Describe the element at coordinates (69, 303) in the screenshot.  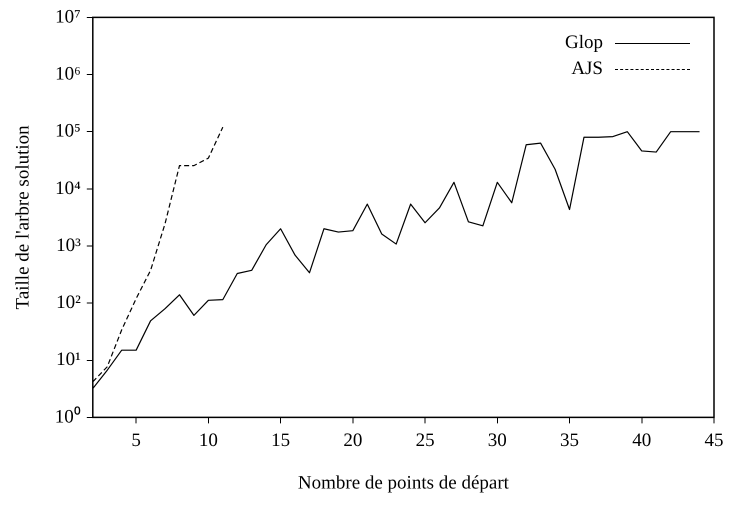
I see `y-tick-label: 10²` at that location.